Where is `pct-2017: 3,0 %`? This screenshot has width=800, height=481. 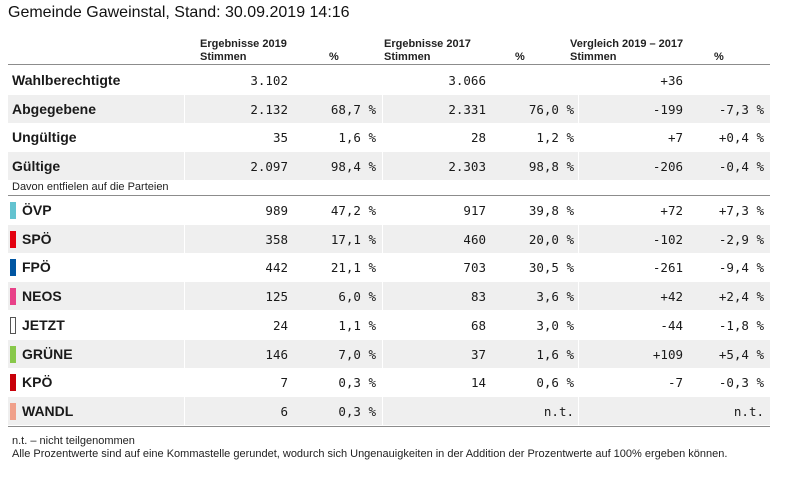 pct-2017: 3,0 % is located at coordinates (555, 325).